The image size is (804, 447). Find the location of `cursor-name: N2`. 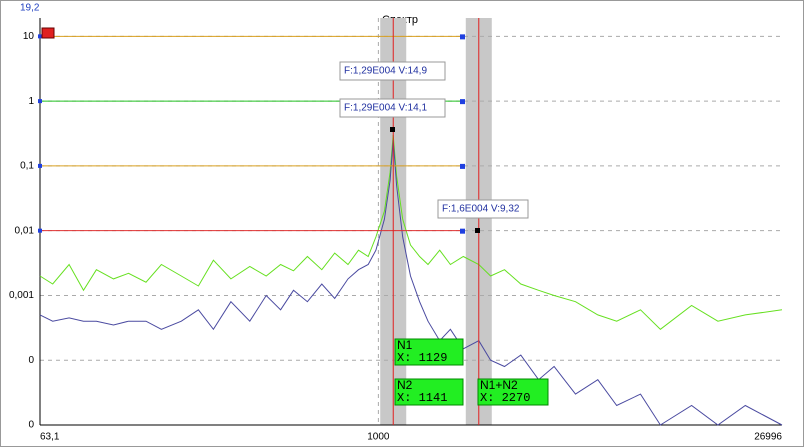

cursor-name: N2 is located at coordinates (405, 385).